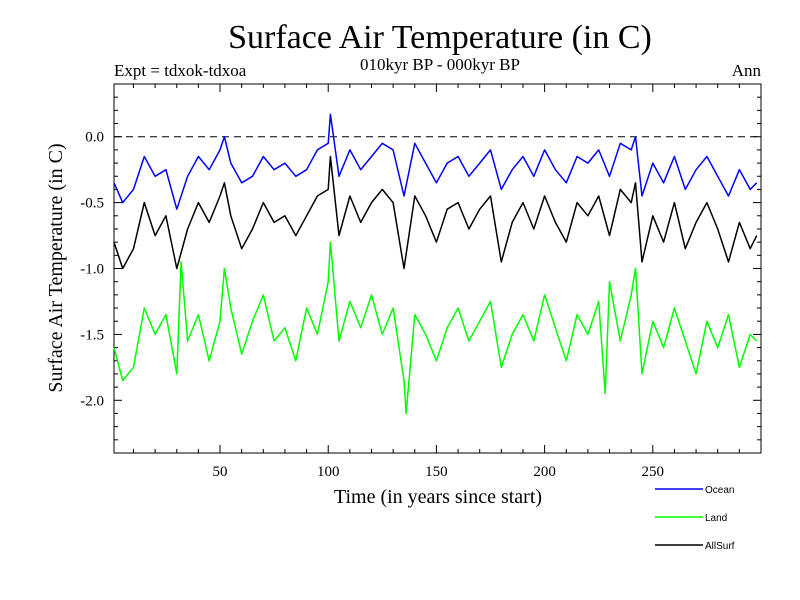 The image size is (800, 600). What do you see at coordinates (716, 518) in the screenshot?
I see `legend-label-land: Land` at bounding box center [716, 518].